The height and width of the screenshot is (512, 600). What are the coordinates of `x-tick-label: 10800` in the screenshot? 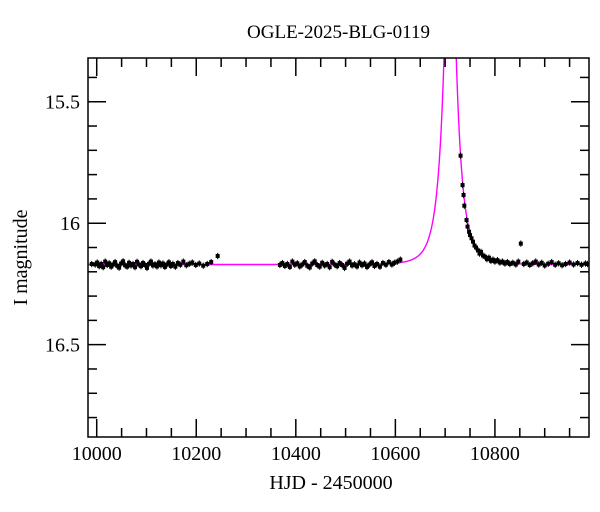 It's located at (495, 454).